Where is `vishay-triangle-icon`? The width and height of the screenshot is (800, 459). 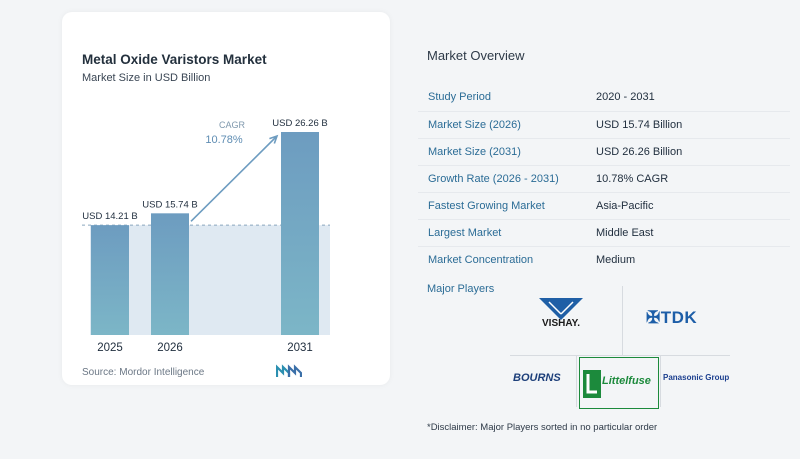
vishay-triangle-icon is located at coordinates (561, 309).